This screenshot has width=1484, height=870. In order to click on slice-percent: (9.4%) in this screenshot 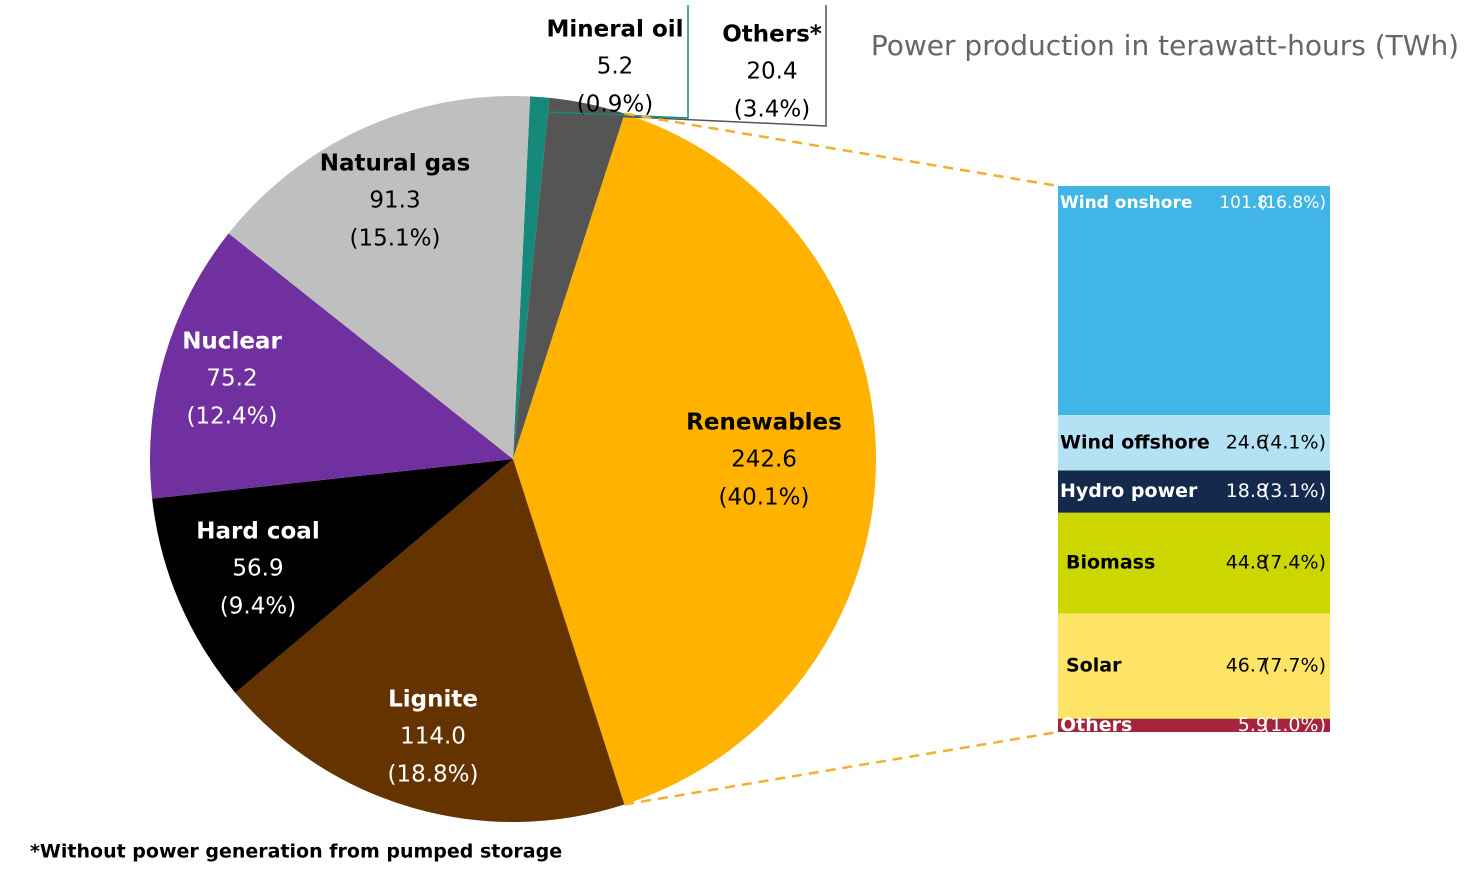, I will do `click(258, 607)`.